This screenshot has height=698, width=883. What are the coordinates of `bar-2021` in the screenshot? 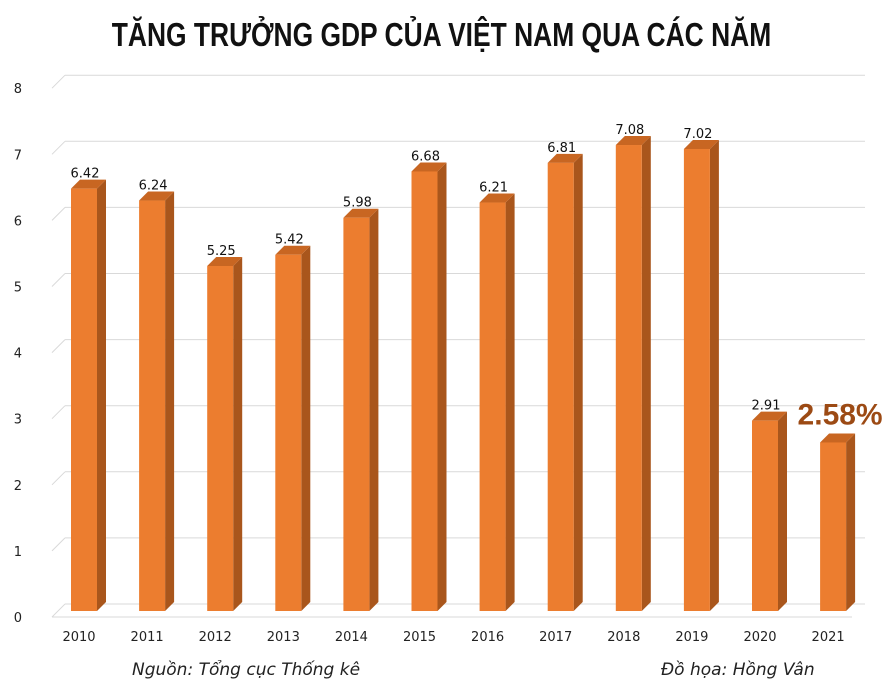 It's located at (838, 522).